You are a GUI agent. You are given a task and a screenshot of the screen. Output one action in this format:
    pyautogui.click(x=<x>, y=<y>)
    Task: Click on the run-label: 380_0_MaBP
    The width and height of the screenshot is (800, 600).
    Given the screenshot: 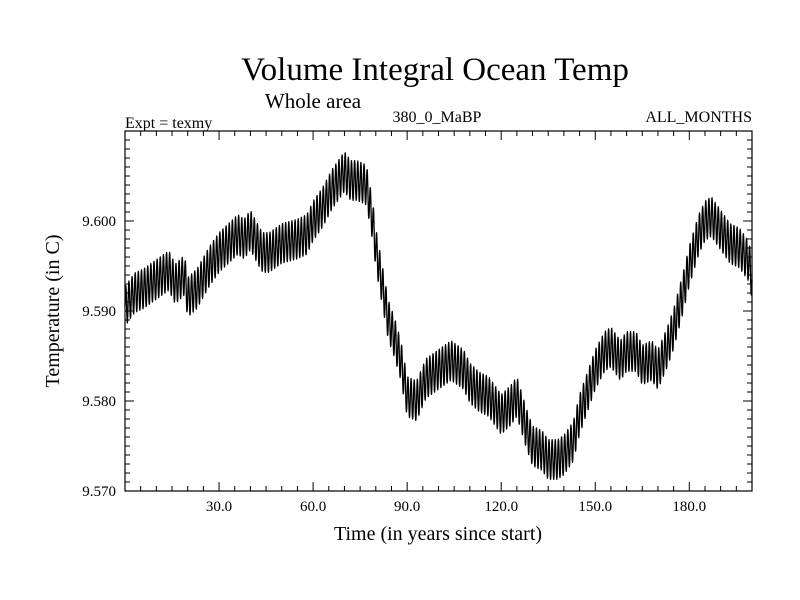 What is the action you would take?
    pyautogui.click(x=437, y=117)
    